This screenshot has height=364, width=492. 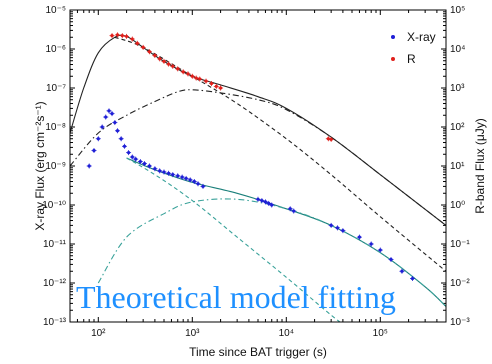 What do you see at coordinates (457, 205) in the screenshot?
I see `y-tick-label-right: 10⁰` at bounding box center [457, 205].